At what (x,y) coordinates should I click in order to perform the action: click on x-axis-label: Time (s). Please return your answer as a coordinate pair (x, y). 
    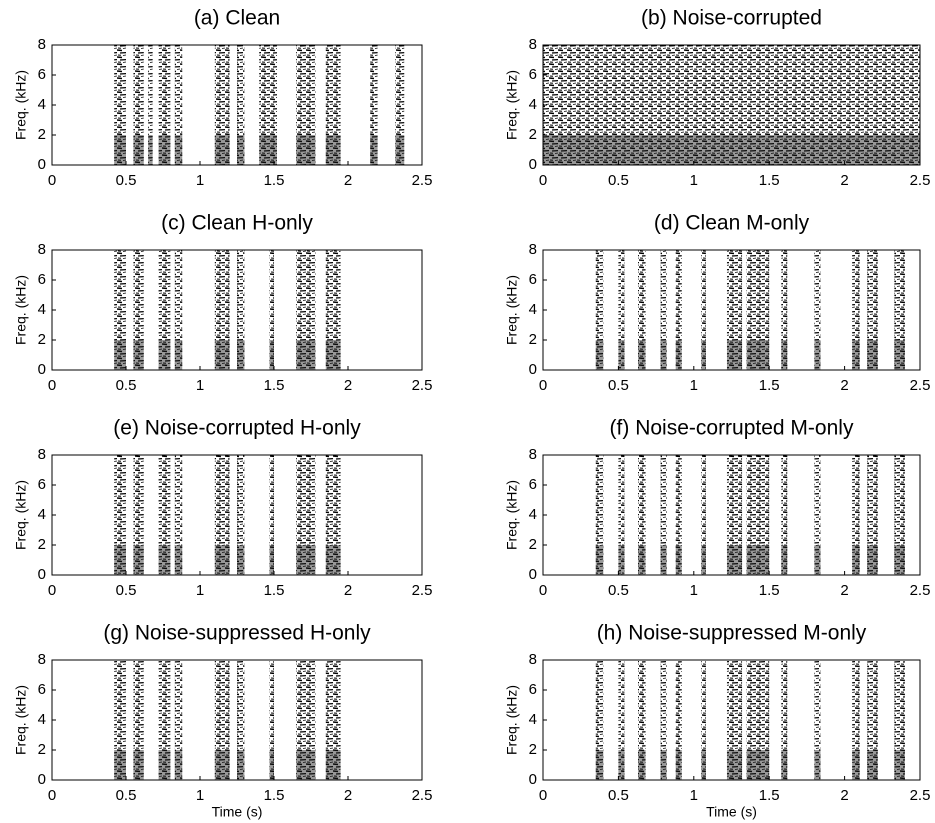
    Looking at the image, I should click on (731, 812).